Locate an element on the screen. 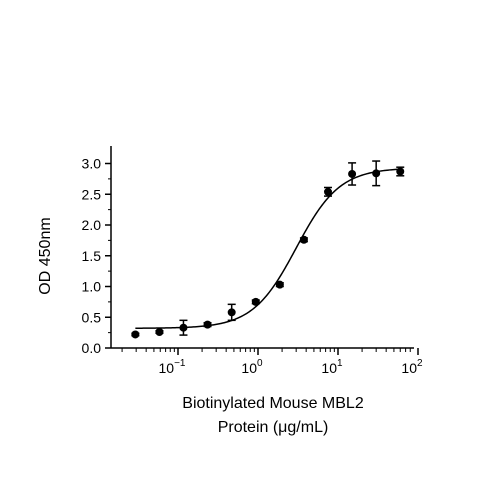  y-tick-label: 0.0 is located at coordinates (92, 348).